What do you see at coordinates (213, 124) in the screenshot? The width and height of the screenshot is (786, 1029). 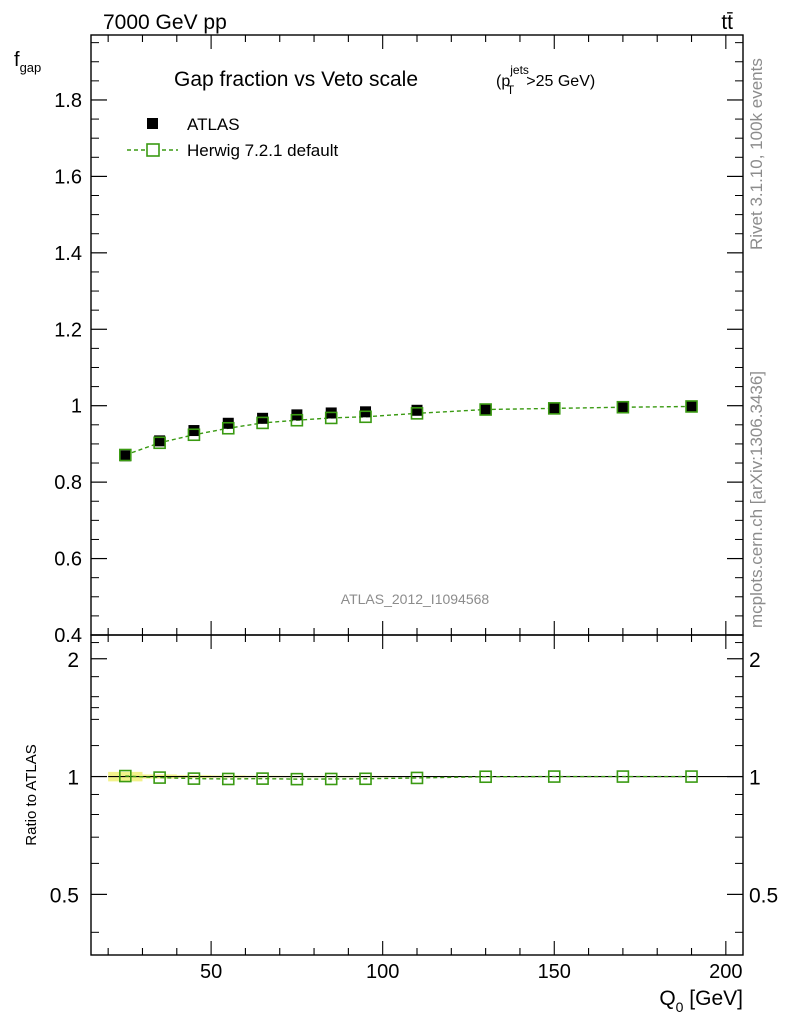 I see `legend-label-atlas: ATLAS` at bounding box center [213, 124].